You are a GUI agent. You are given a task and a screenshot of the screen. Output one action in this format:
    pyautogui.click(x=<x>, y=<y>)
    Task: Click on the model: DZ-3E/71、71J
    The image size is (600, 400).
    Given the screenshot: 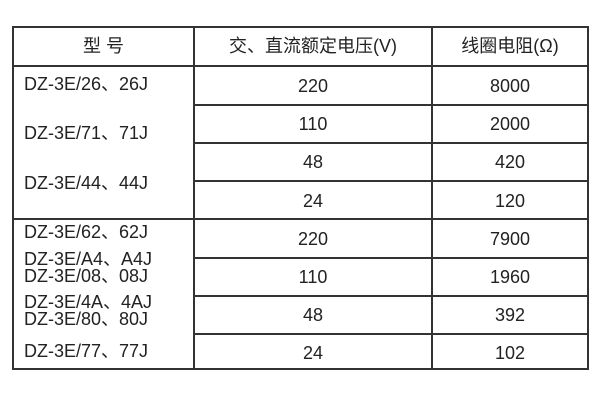 What is the action you would take?
    pyautogui.click(x=86, y=133)
    